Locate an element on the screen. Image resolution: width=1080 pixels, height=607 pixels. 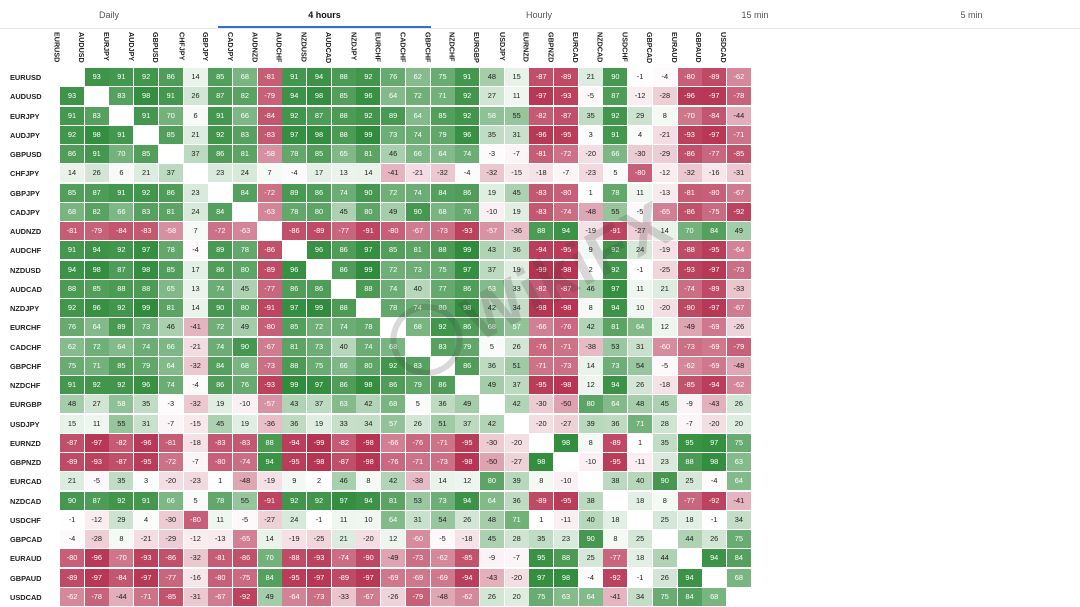
correlation-cell: 96 is located at coordinates (294, 269).